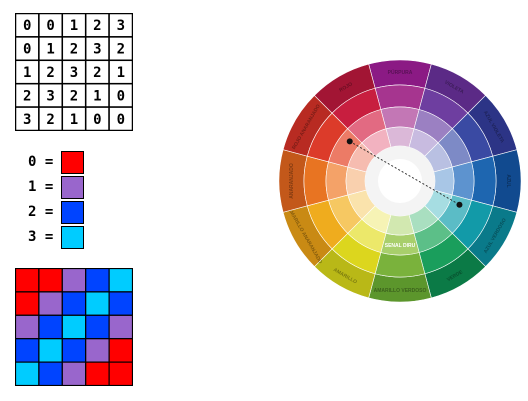  What do you see at coordinates (41, 162) in the screenshot?
I see `legend-label: 0 =` at bounding box center [41, 162].